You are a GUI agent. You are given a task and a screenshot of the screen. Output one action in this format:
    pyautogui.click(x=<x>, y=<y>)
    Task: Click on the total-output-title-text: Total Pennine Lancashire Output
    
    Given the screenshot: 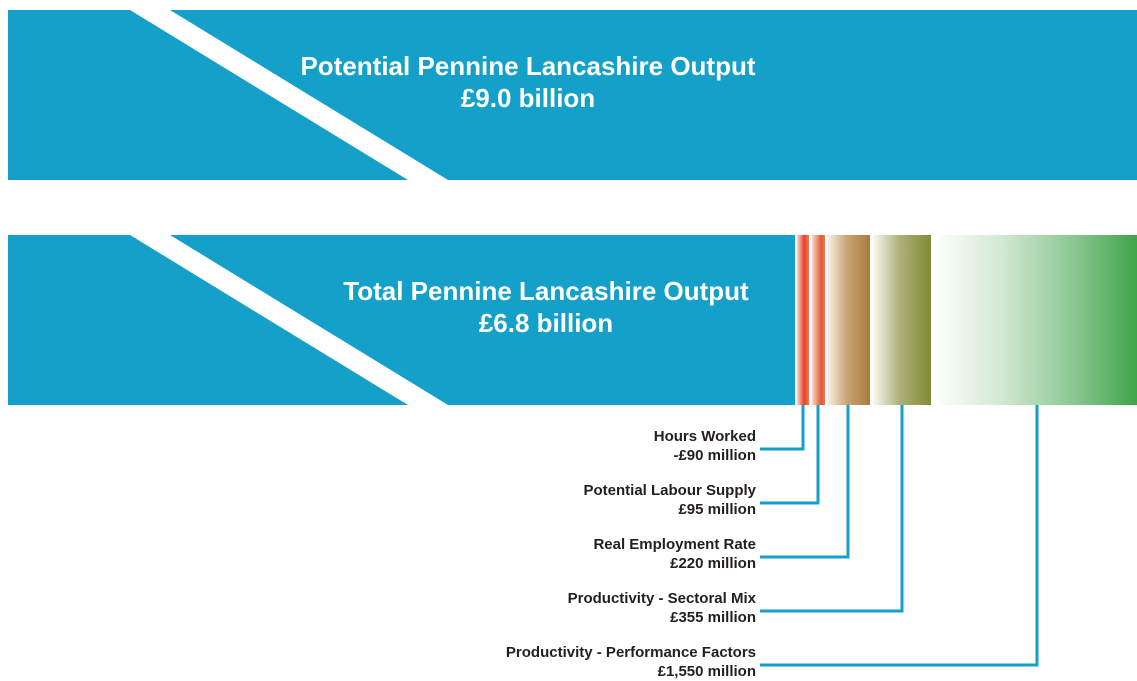 What is the action you would take?
    pyautogui.click(x=546, y=291)
    